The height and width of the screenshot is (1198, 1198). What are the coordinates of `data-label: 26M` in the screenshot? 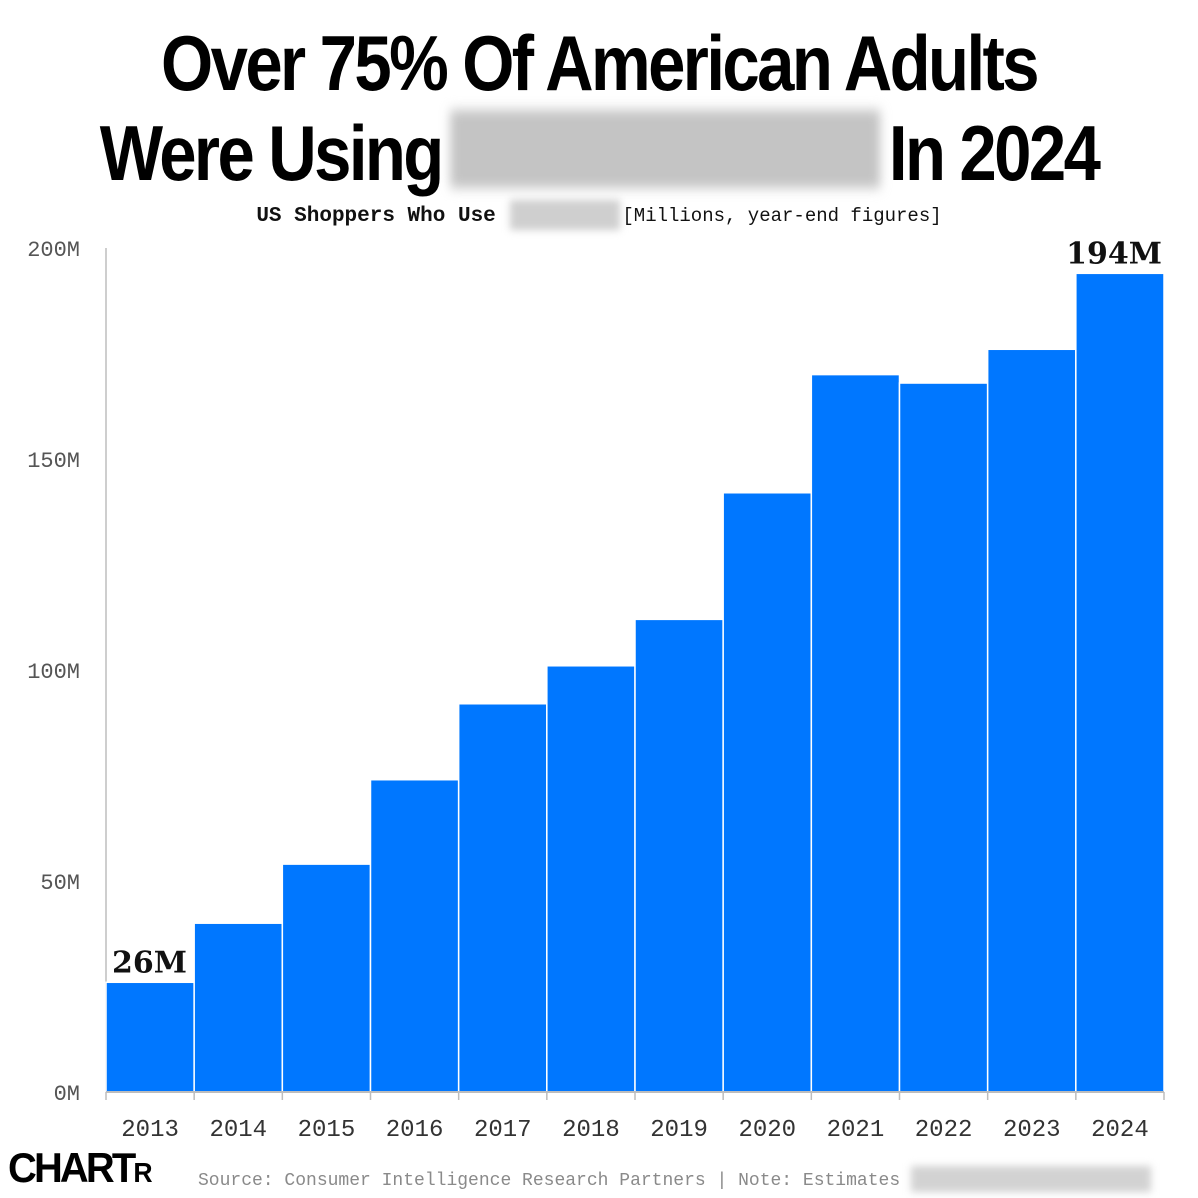 It's located at (149, 962).